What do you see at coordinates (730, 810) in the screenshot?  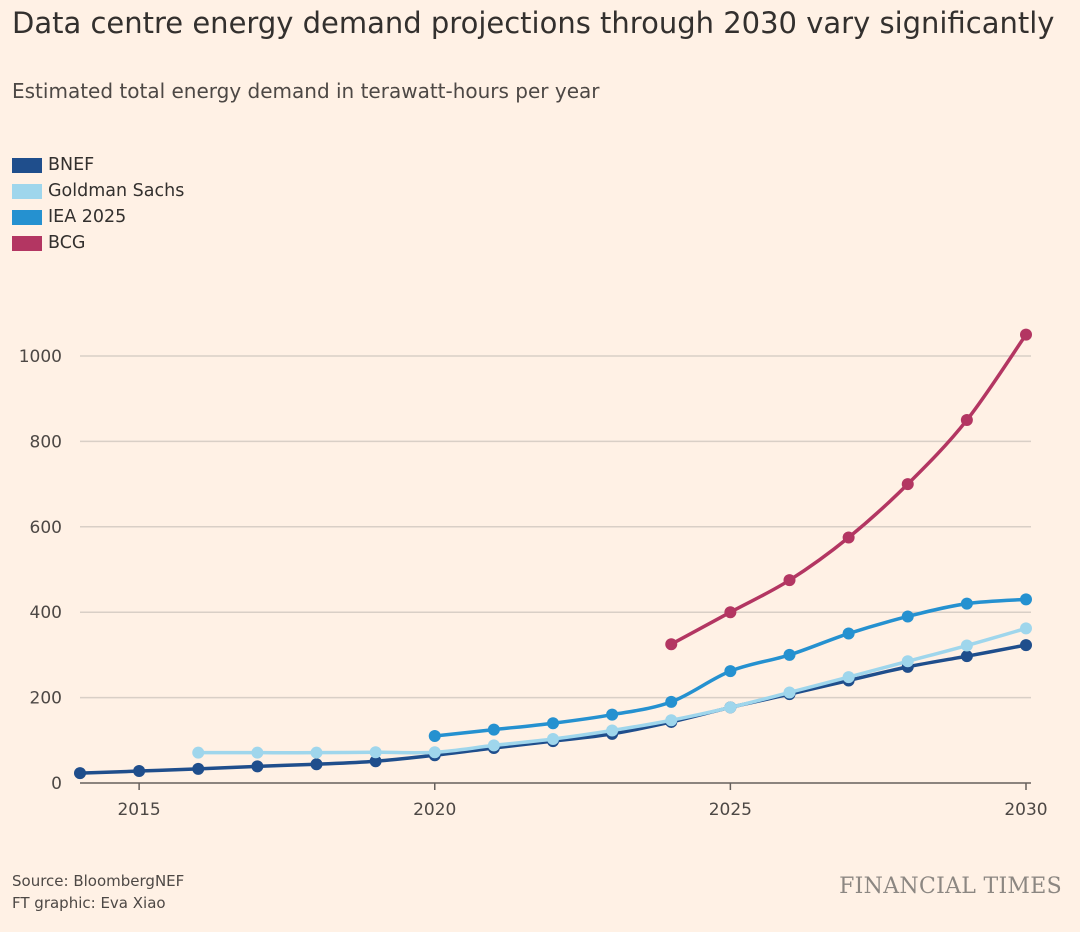 I see `x-tick-label-2025: 2025` at bounding box center [730, 810].